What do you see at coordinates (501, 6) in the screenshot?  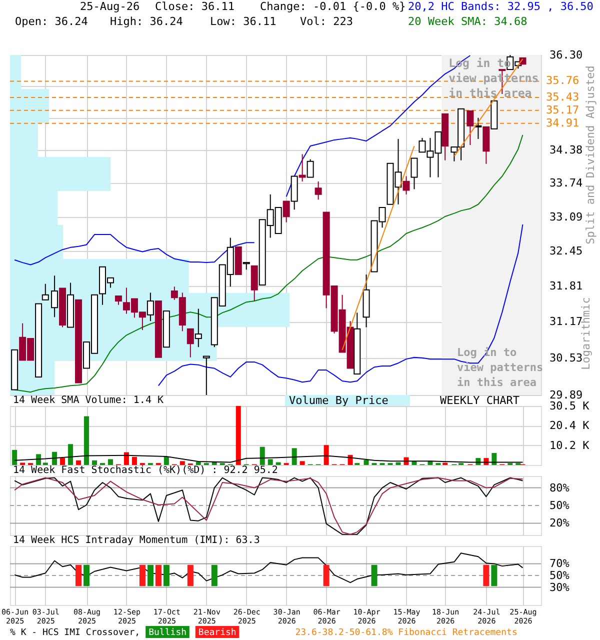 I see `text: 20,2 HC Bands: 32.95 , 36.50` at bounding box center [501, 6].